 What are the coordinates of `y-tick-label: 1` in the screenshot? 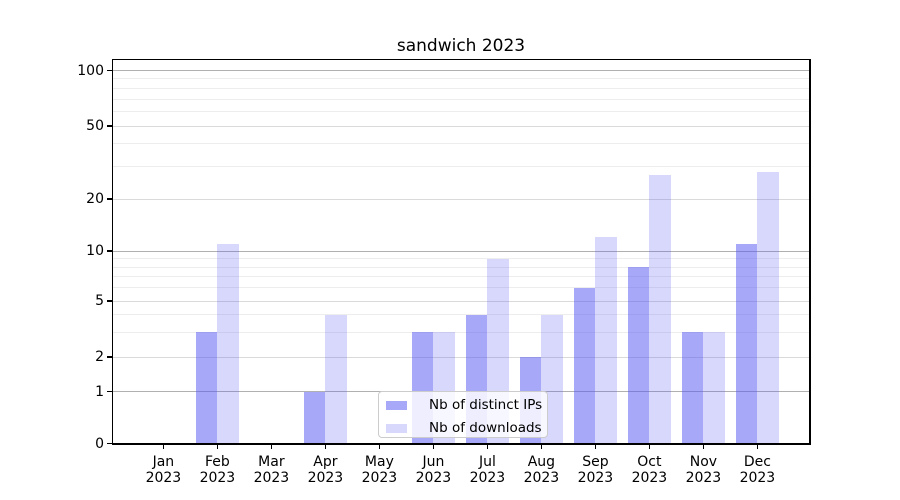 It's located at (99, 391).